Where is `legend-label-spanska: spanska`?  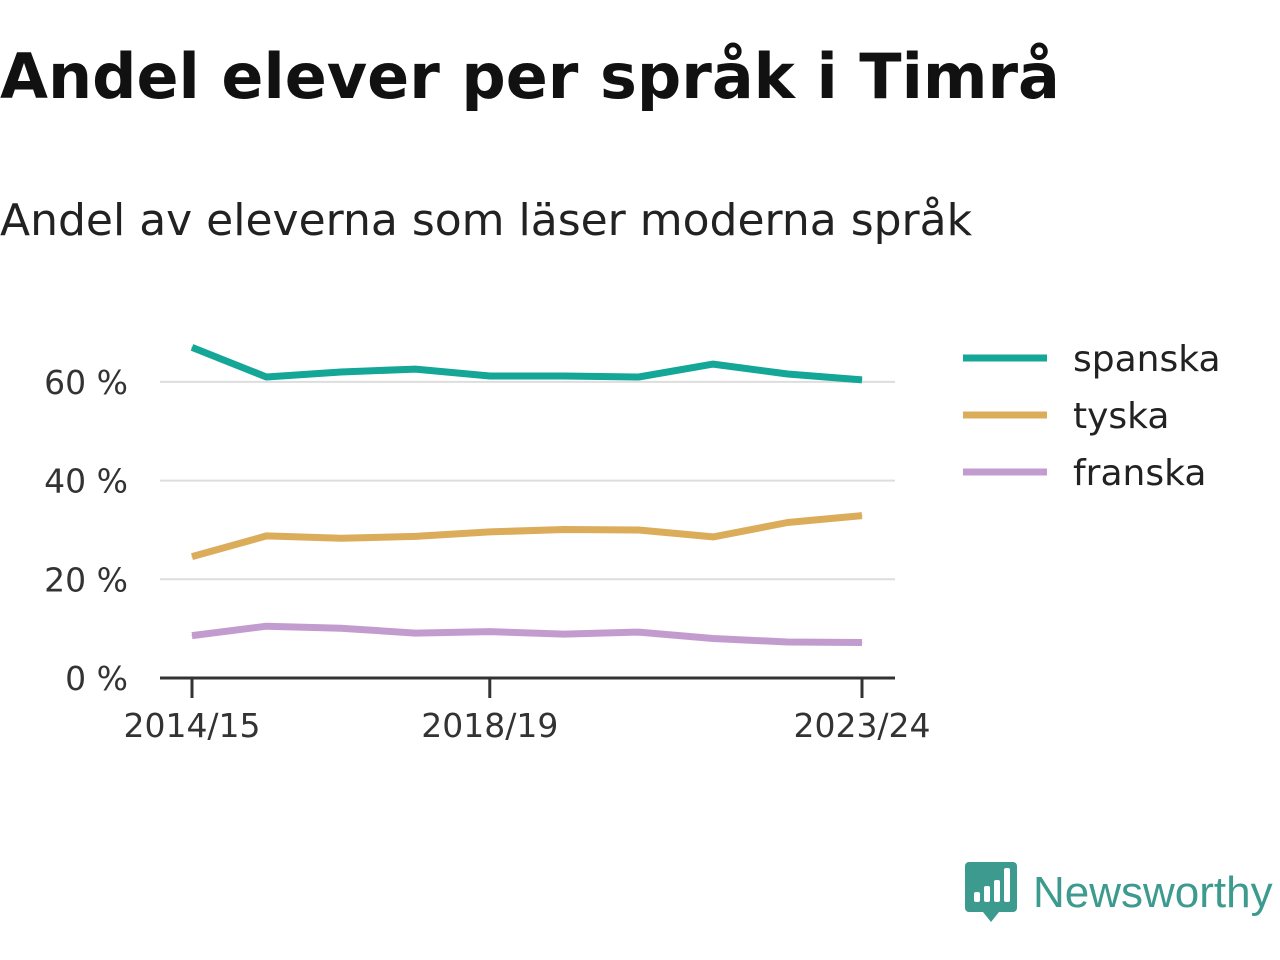
legend-label-spanska: spanska is located at coordinates (1147, 359).